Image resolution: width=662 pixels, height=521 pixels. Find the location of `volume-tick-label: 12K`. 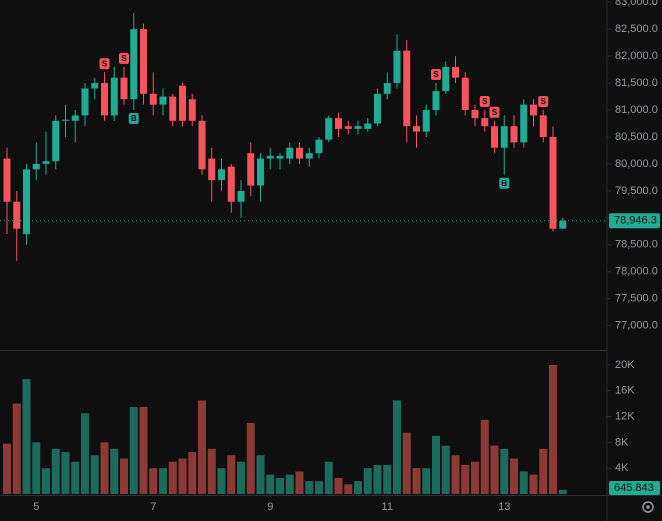

volume-tick-label: 12K is located at coordinates (625, 416).